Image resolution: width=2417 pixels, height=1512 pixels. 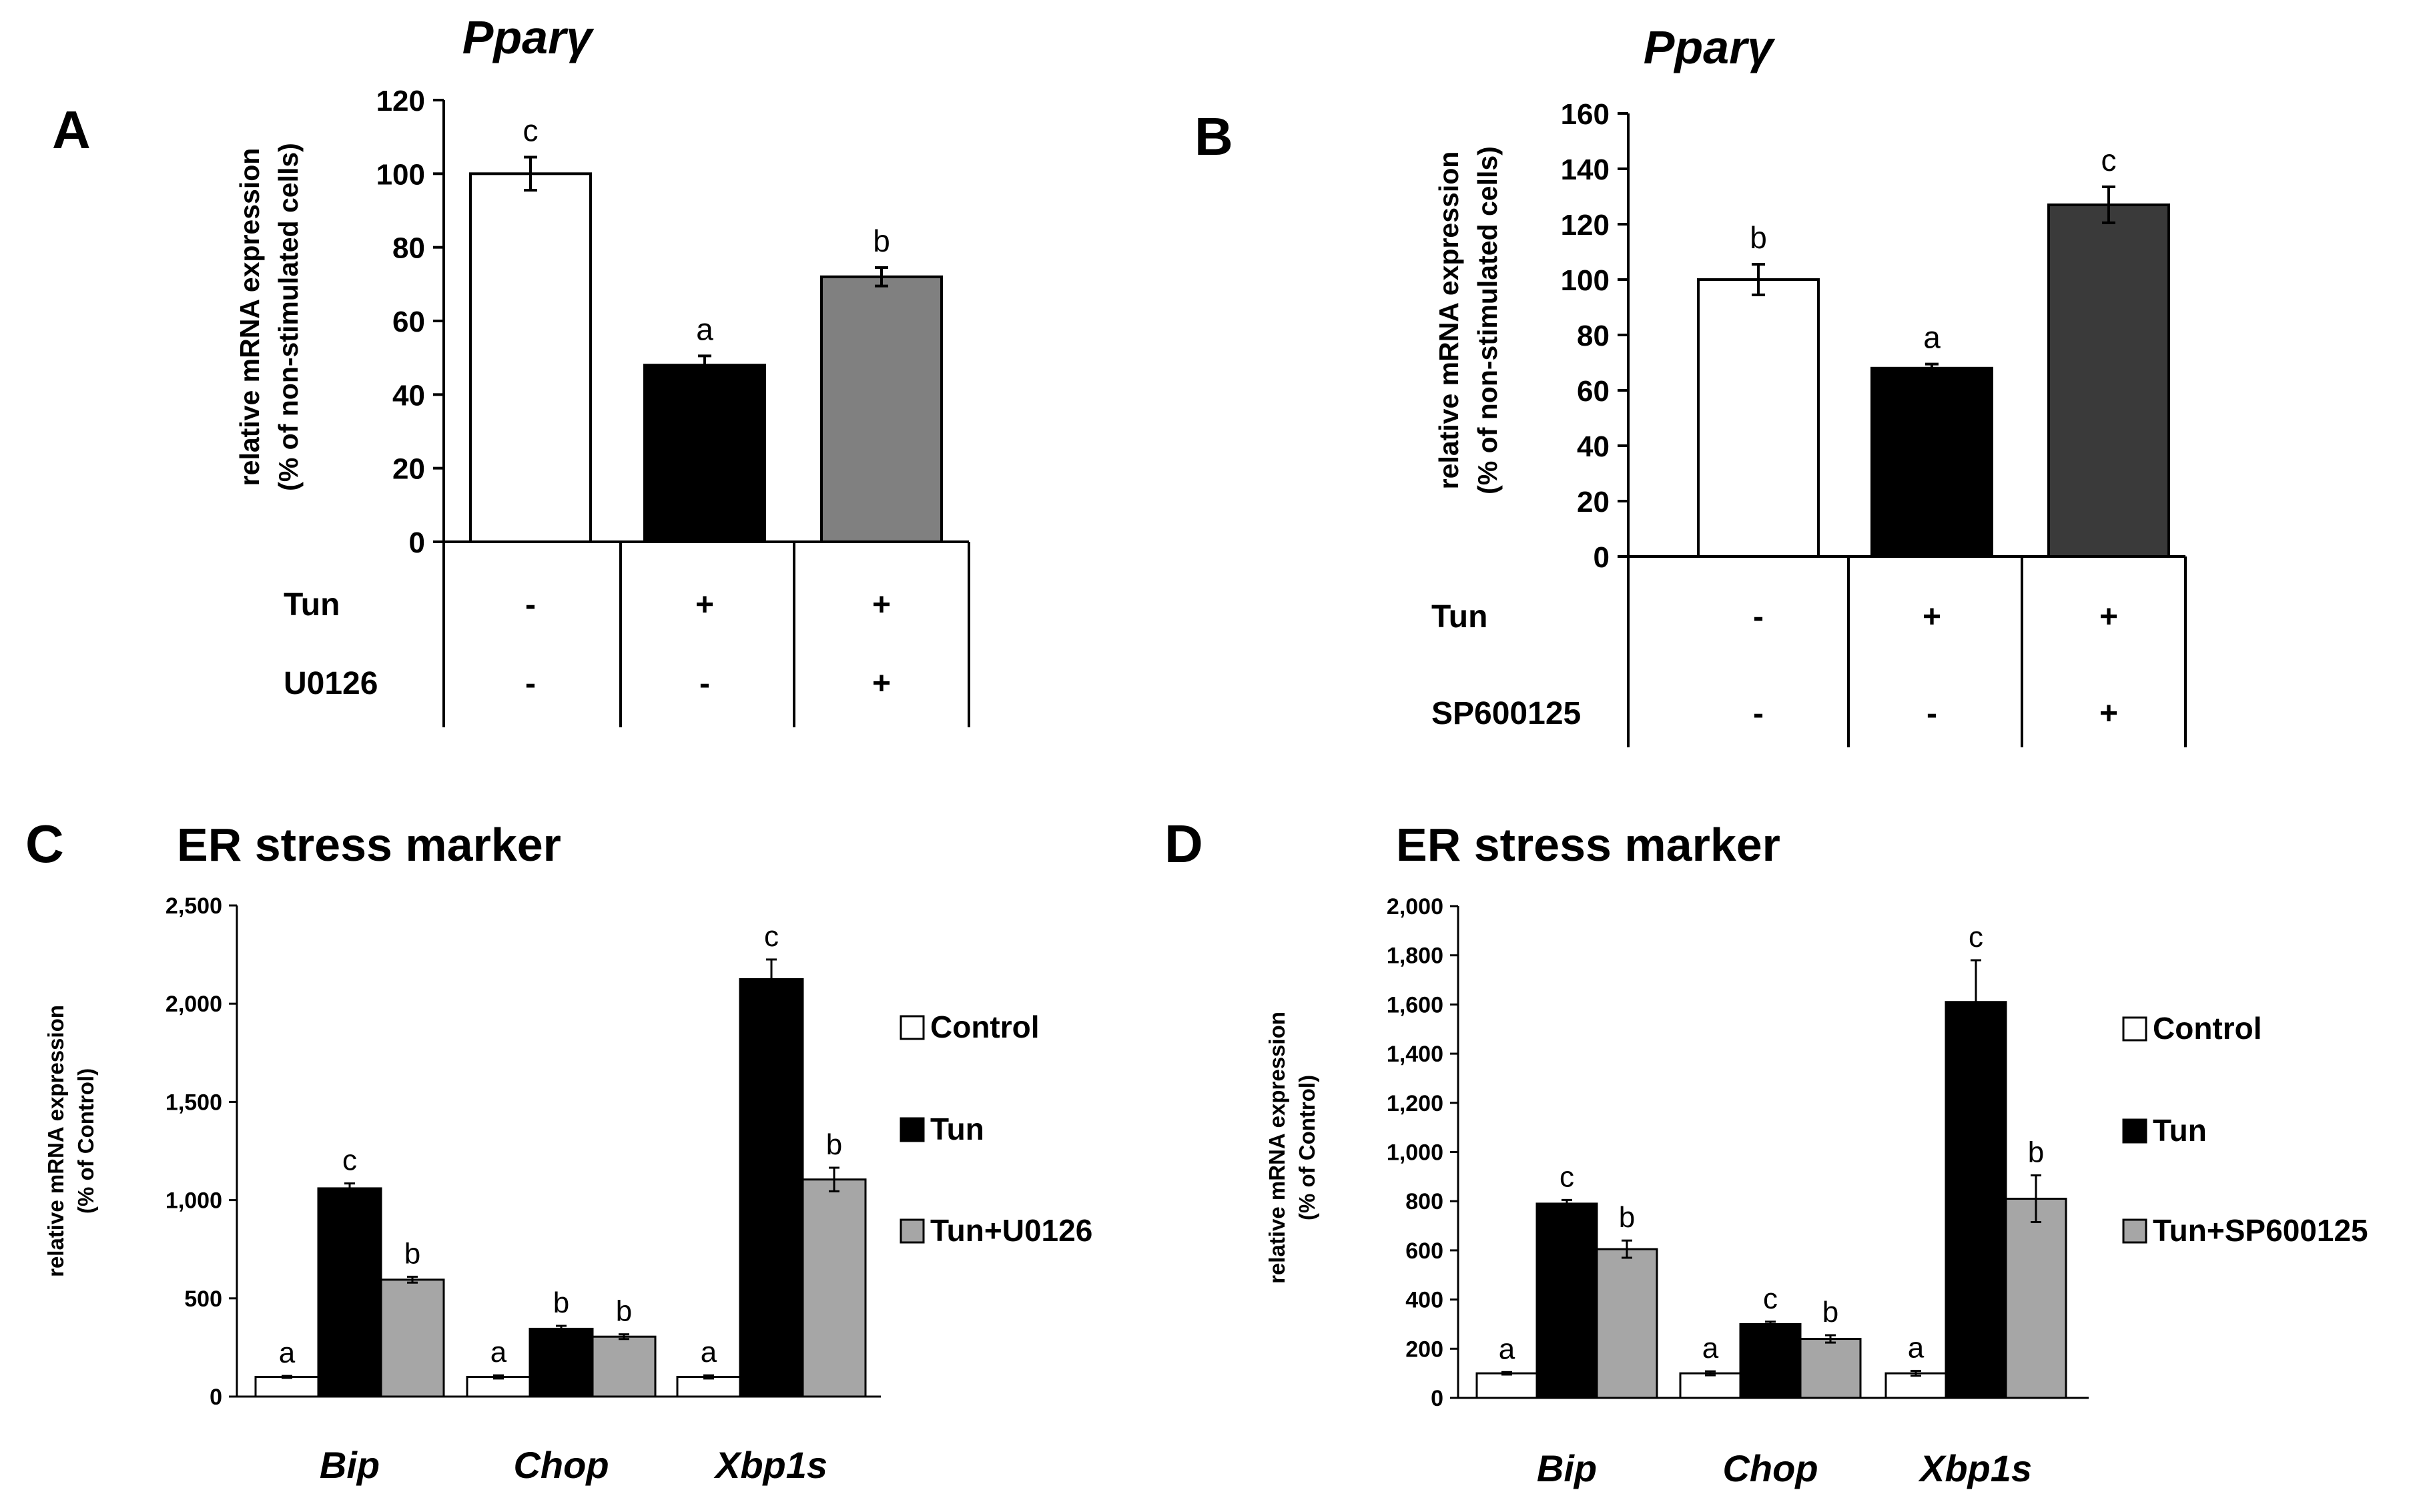 I want to click on panel-b-y-tick-label: 80, so click(x=1594, y=336).